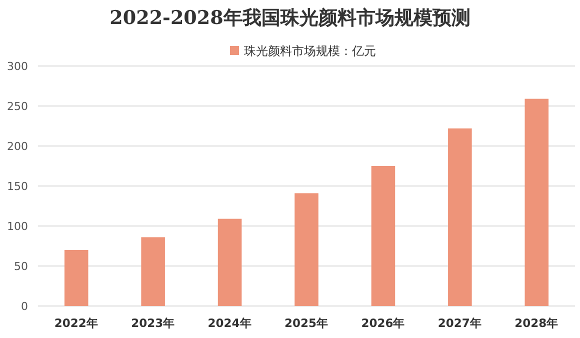 The height and width of the screenshot is (338, 580). I want to click on legend-label: 珠光颜料市场规模：亿元, so click(310, 51).